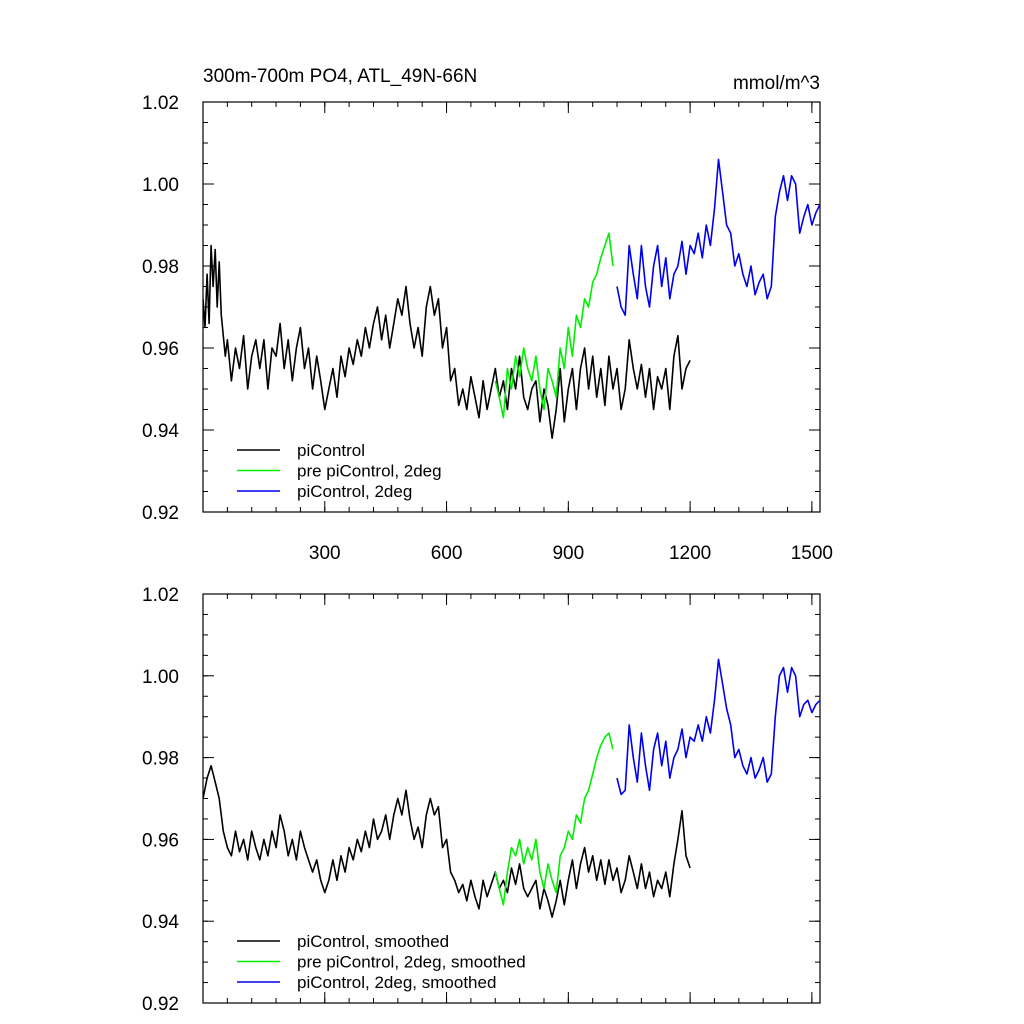 This screenshot has width=1024, height=1024. Describe the element at coordinates (396, 982) in the screenshot. I see `legend-label: piControl, 2deg, smoothed` at that location.